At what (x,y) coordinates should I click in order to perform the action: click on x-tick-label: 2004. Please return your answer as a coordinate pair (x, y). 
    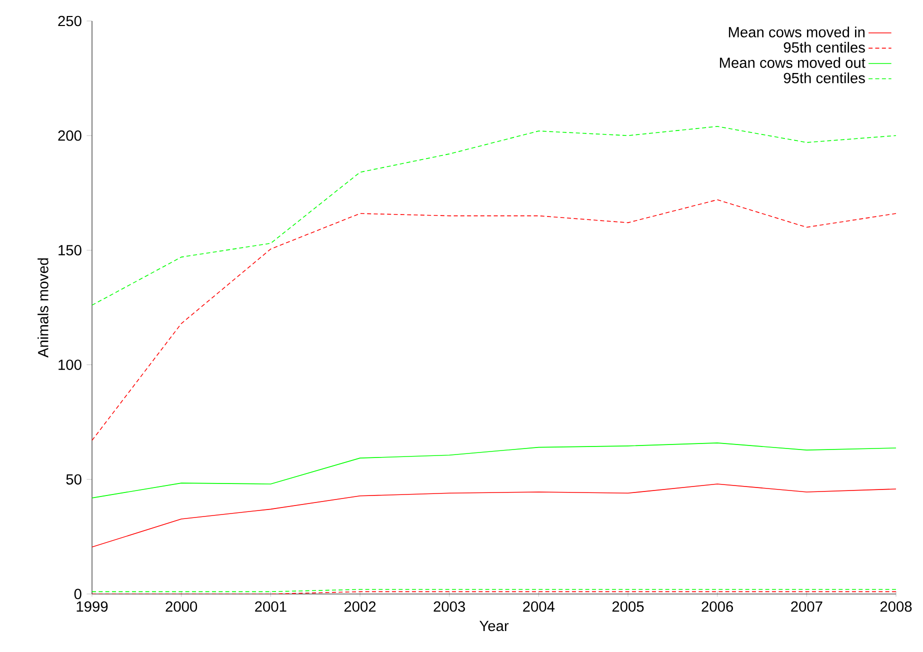
    Looking at the image, I should click on (539, 606).